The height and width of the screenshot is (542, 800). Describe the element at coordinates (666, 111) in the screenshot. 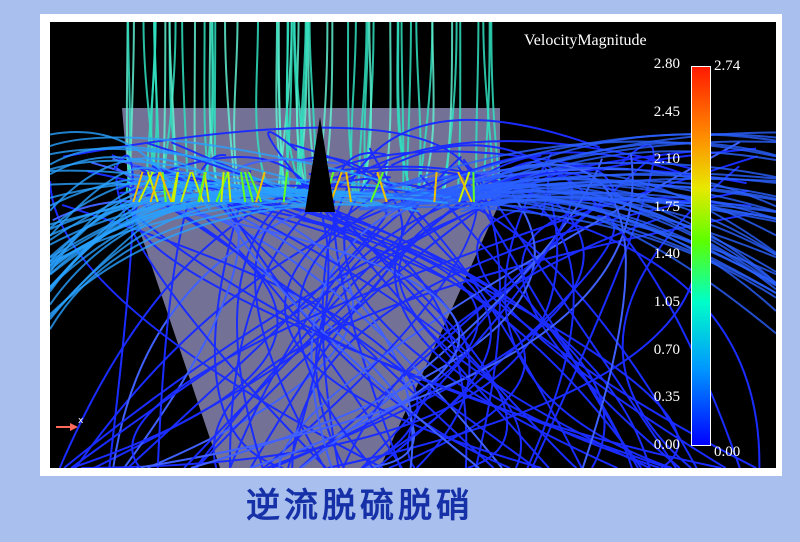

I see `colorbar-tick: 2.45` at that location.